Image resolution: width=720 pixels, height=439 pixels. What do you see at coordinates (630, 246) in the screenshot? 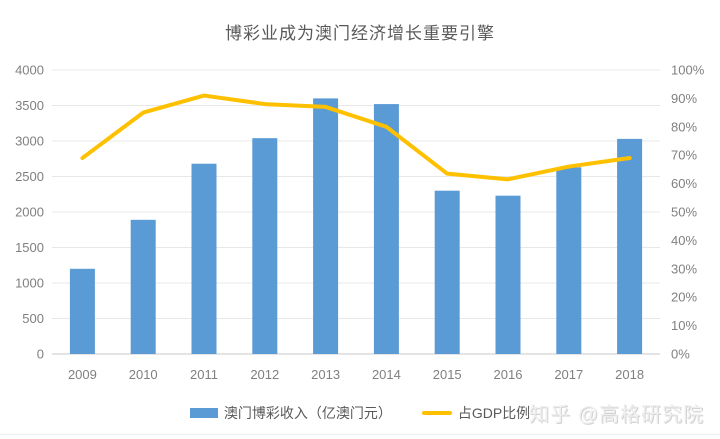
I see `bar-2018` at bounding box center [630, 246].